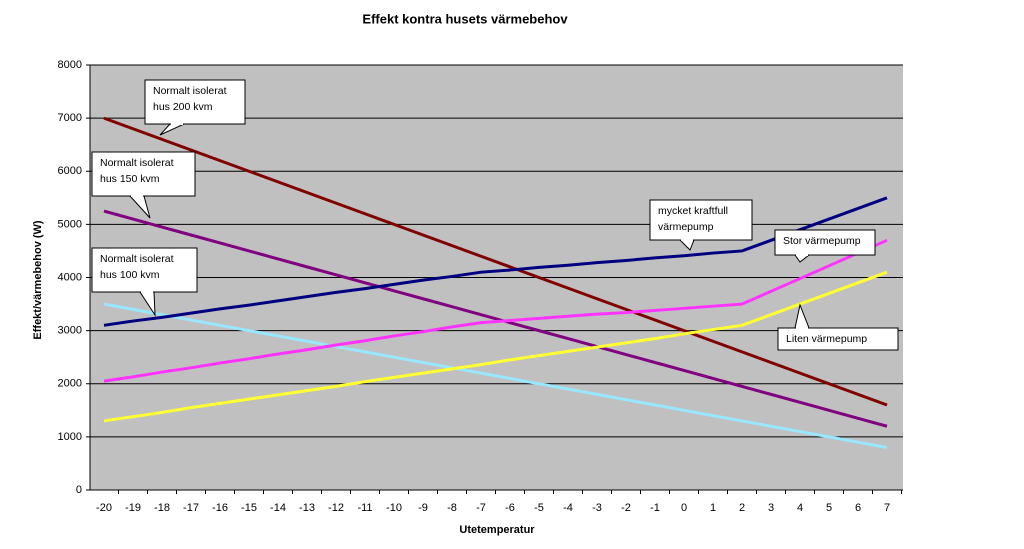 The width and height of the screenshot is (1024, 549). Describe the element at coordinates (70, 65) in the screenshot. I see `y-tick-label: 8000` at that location.